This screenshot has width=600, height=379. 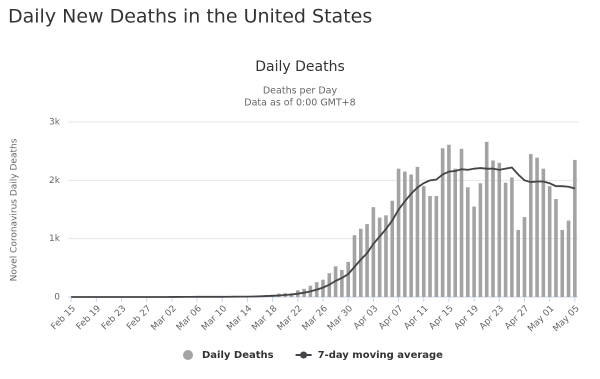 What do you see at coordinates (290, 318) in the screenshot?
I see `x-tick-label: Mar 22` at bounding box center [290, 318].